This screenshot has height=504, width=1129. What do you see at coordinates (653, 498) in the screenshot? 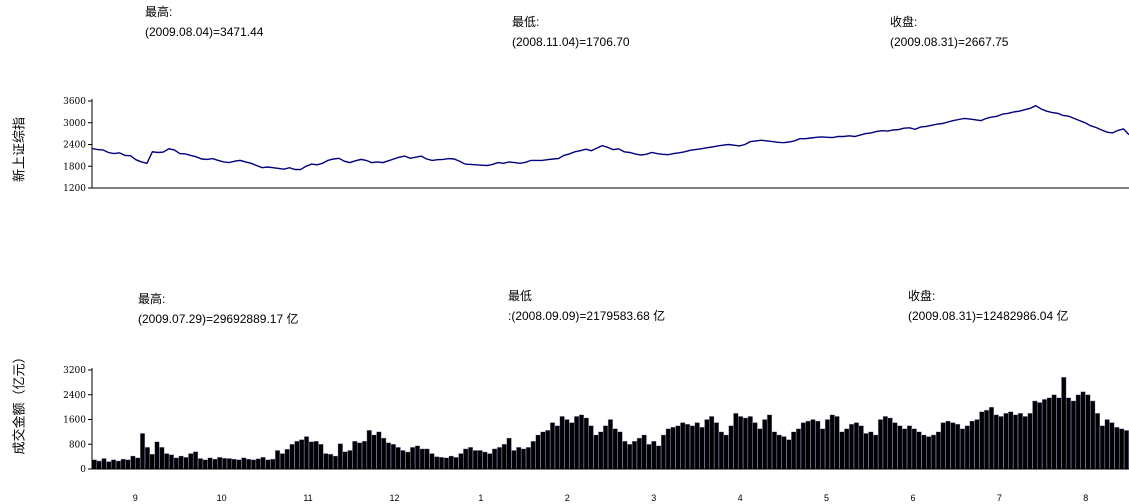
I see `bar-x-tick-label: 3` at bounding box center [653, 498].